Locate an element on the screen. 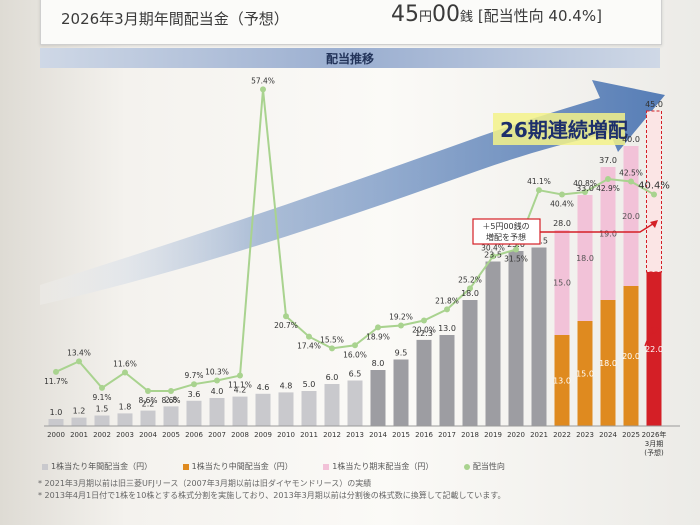 This screenshot has height=525, width=700. bar-annual-label: 8.0 is located at coordinates (378, 363).